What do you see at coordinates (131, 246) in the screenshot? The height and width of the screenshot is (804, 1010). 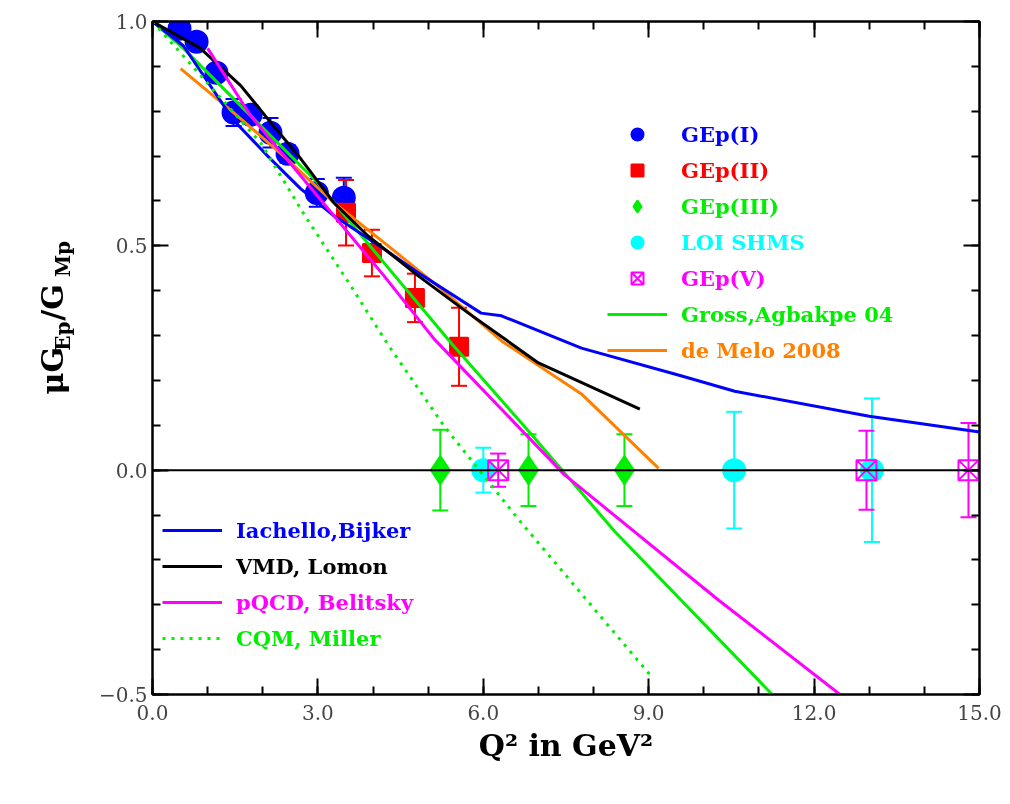 I see `y-tick-label: 0.5` at bounding box center [131, 246].